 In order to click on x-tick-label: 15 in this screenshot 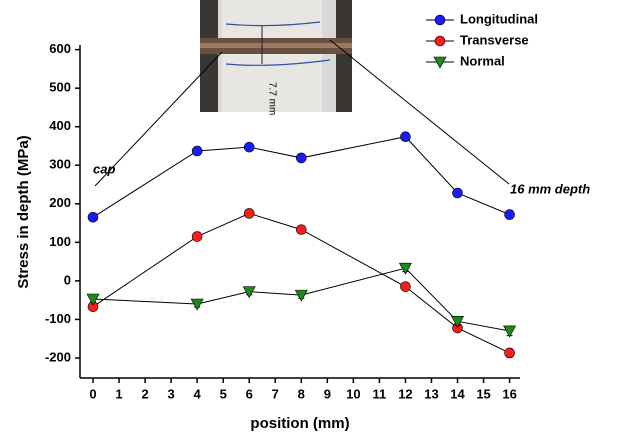, I will do `click(483, 393)`.